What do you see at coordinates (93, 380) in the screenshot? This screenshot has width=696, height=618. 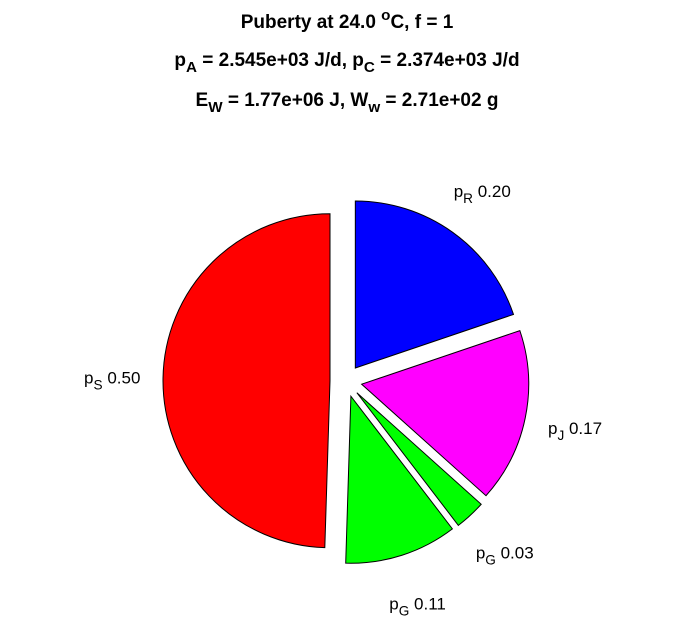 I see `slice-category: pS​` at bounding box center [93, 380].